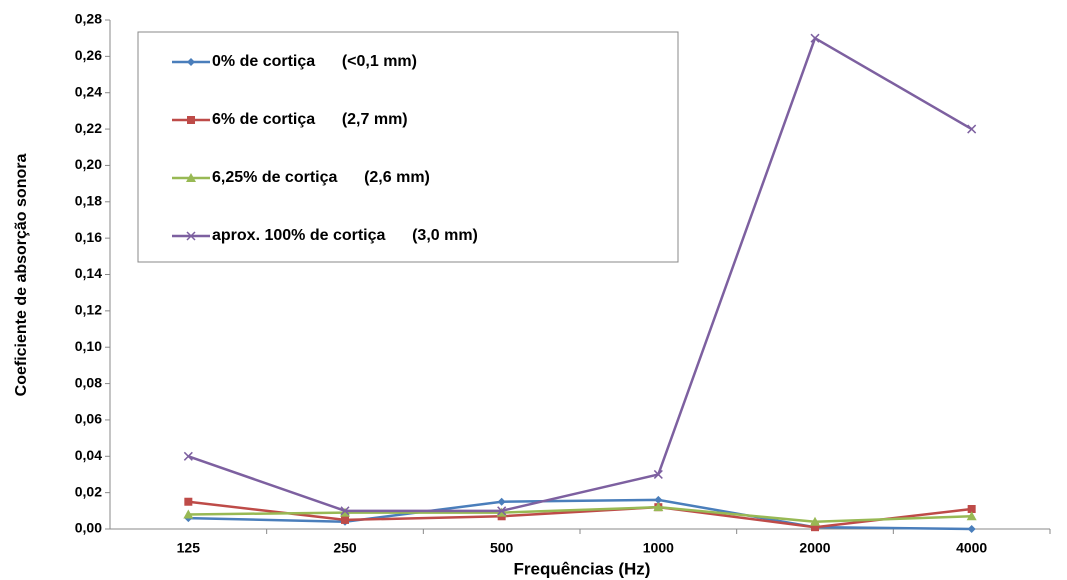 Image resolution: width=1067 pixels, height=580 pixels. What do you see at coordinates (88, 455) in the screenshot?
I see `y-tick-label: 0,04` at bounding box center [88, 455].